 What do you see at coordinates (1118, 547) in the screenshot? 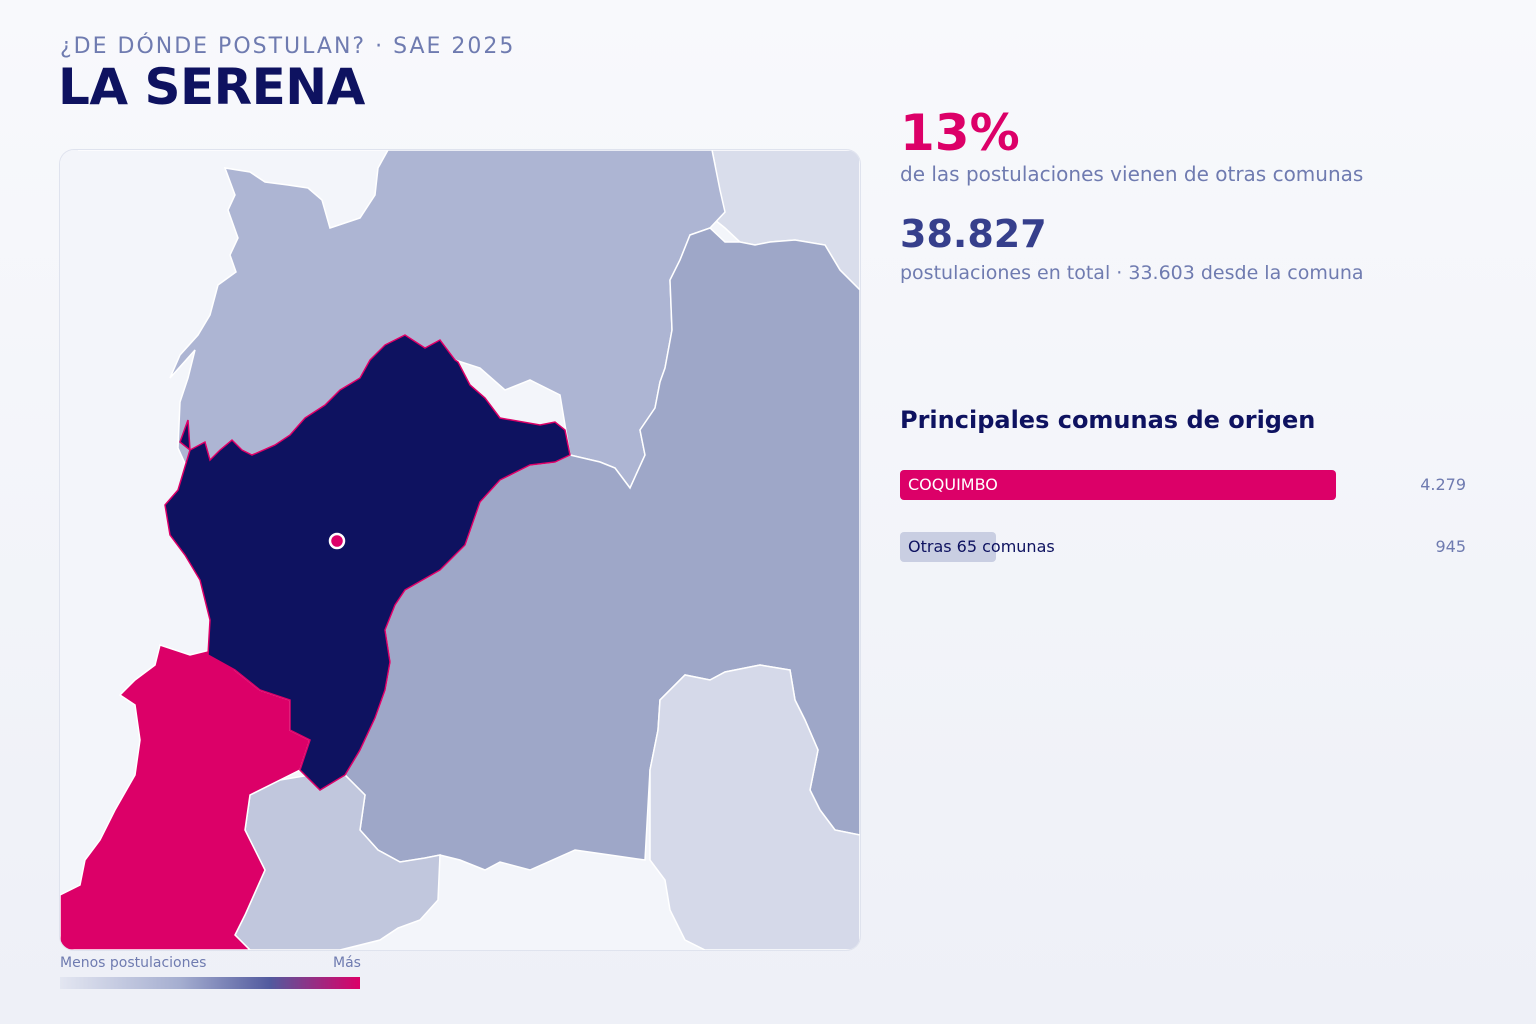
I see `origin-bar-track: Otras 65 comunas` at bounding box center [1118, 547].